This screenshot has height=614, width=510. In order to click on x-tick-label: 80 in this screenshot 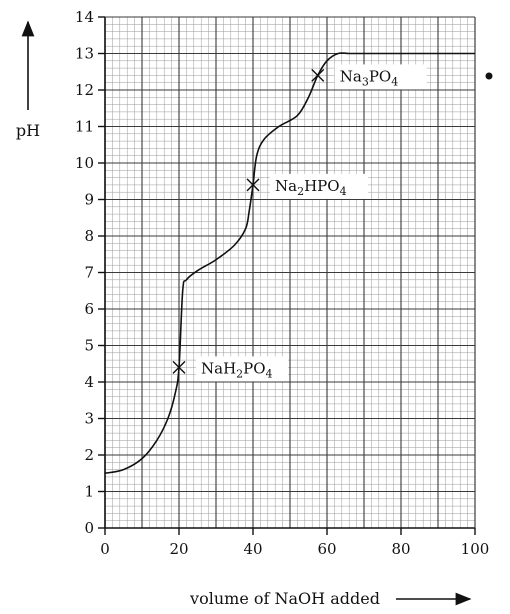, I will do `click(400, 549)`.